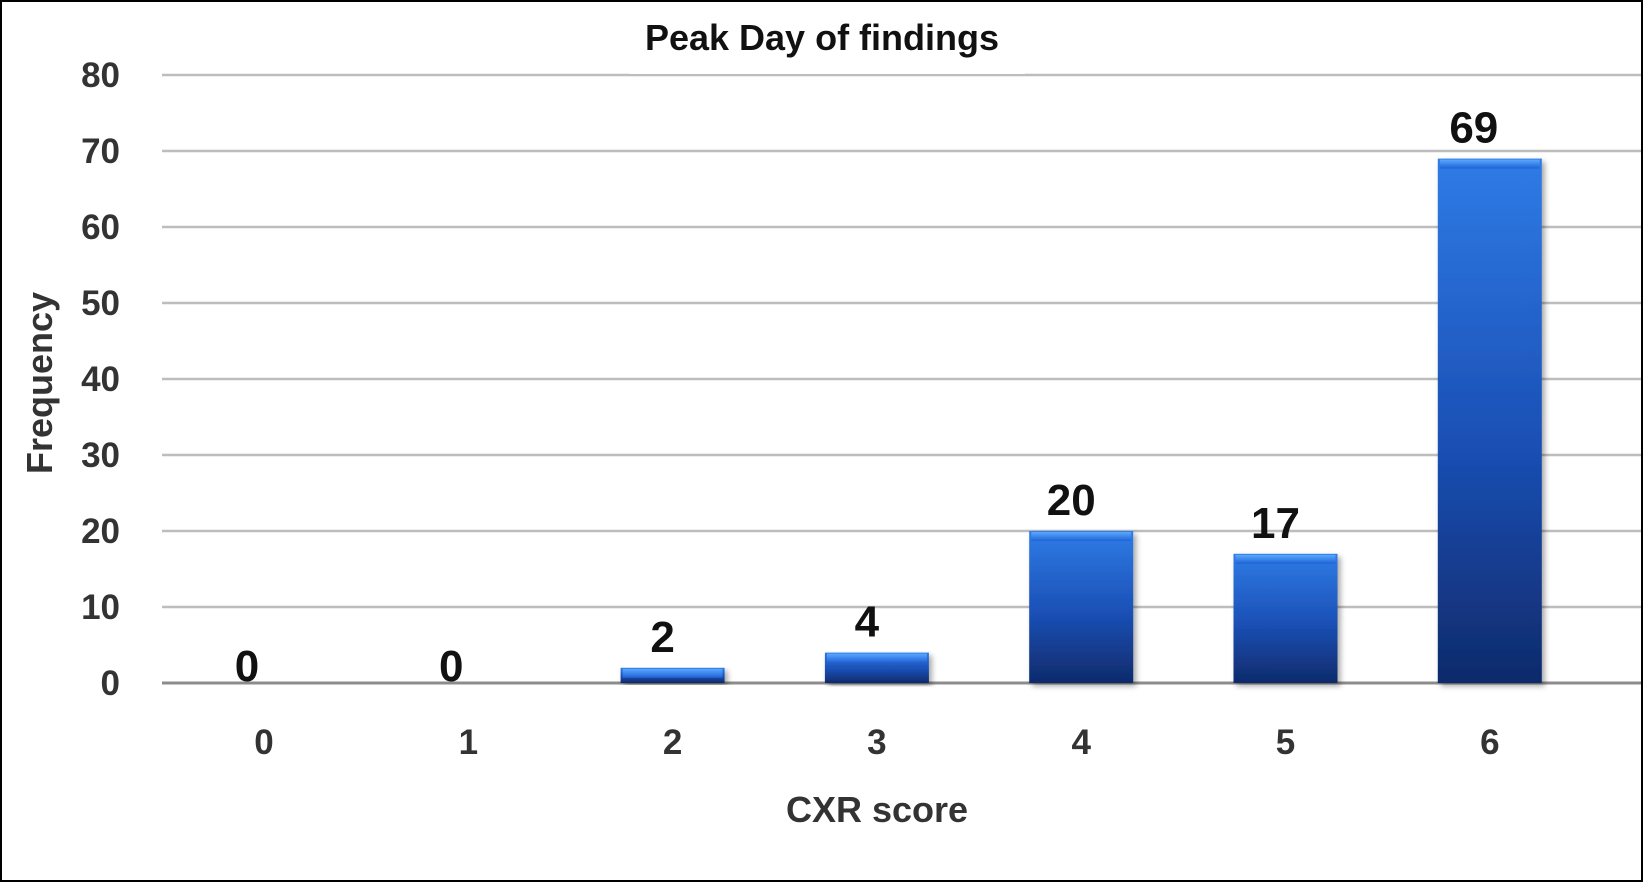  What do you see at coordinates (100, 607) in the screenshot?
I see `y-tick-label: 10` at bounding box center [100, 607].